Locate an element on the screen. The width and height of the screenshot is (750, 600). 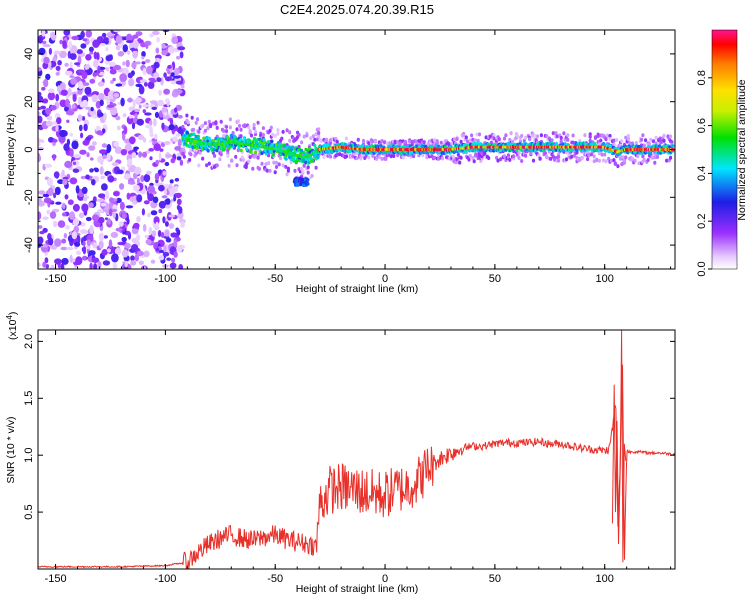
y-tick-label: 2.0 is located at coordinates (29, 341).